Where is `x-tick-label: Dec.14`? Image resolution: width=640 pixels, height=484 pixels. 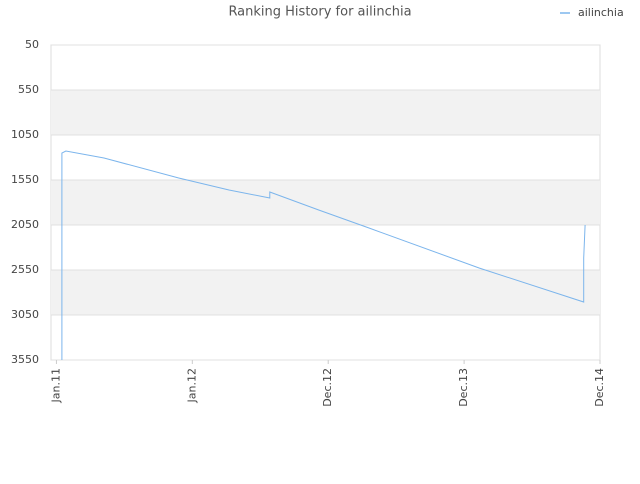 x-tick-label: Dec.14 is located at coordinates (599, 387).